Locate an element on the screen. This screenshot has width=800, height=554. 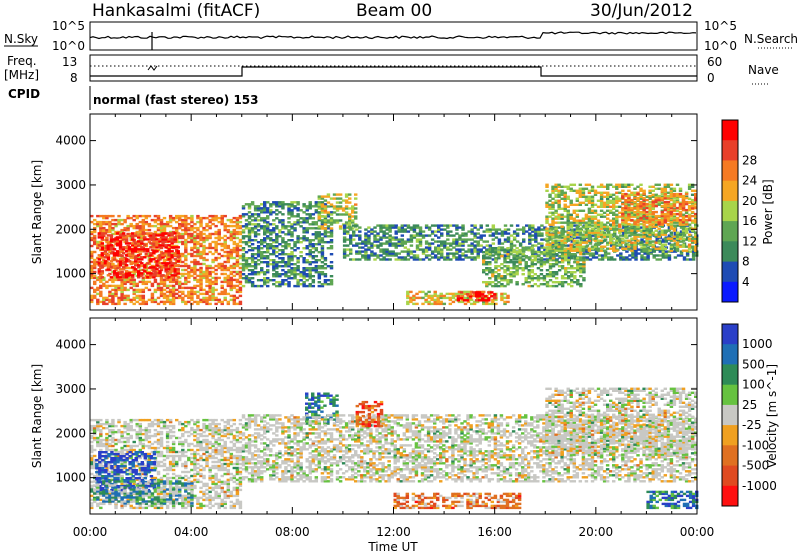
n-search-label: N.Search is located at coordinates (771, 39).